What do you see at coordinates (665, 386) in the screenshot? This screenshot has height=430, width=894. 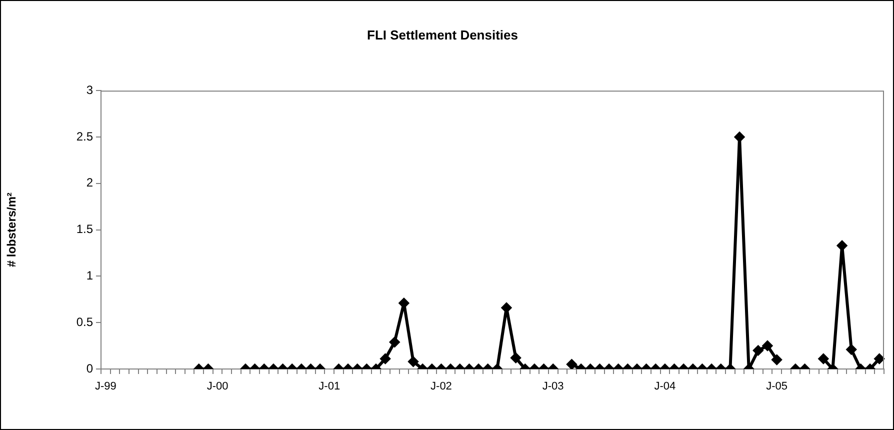 I see `x-tick-label: J-04` at bounding box center [665, 386].